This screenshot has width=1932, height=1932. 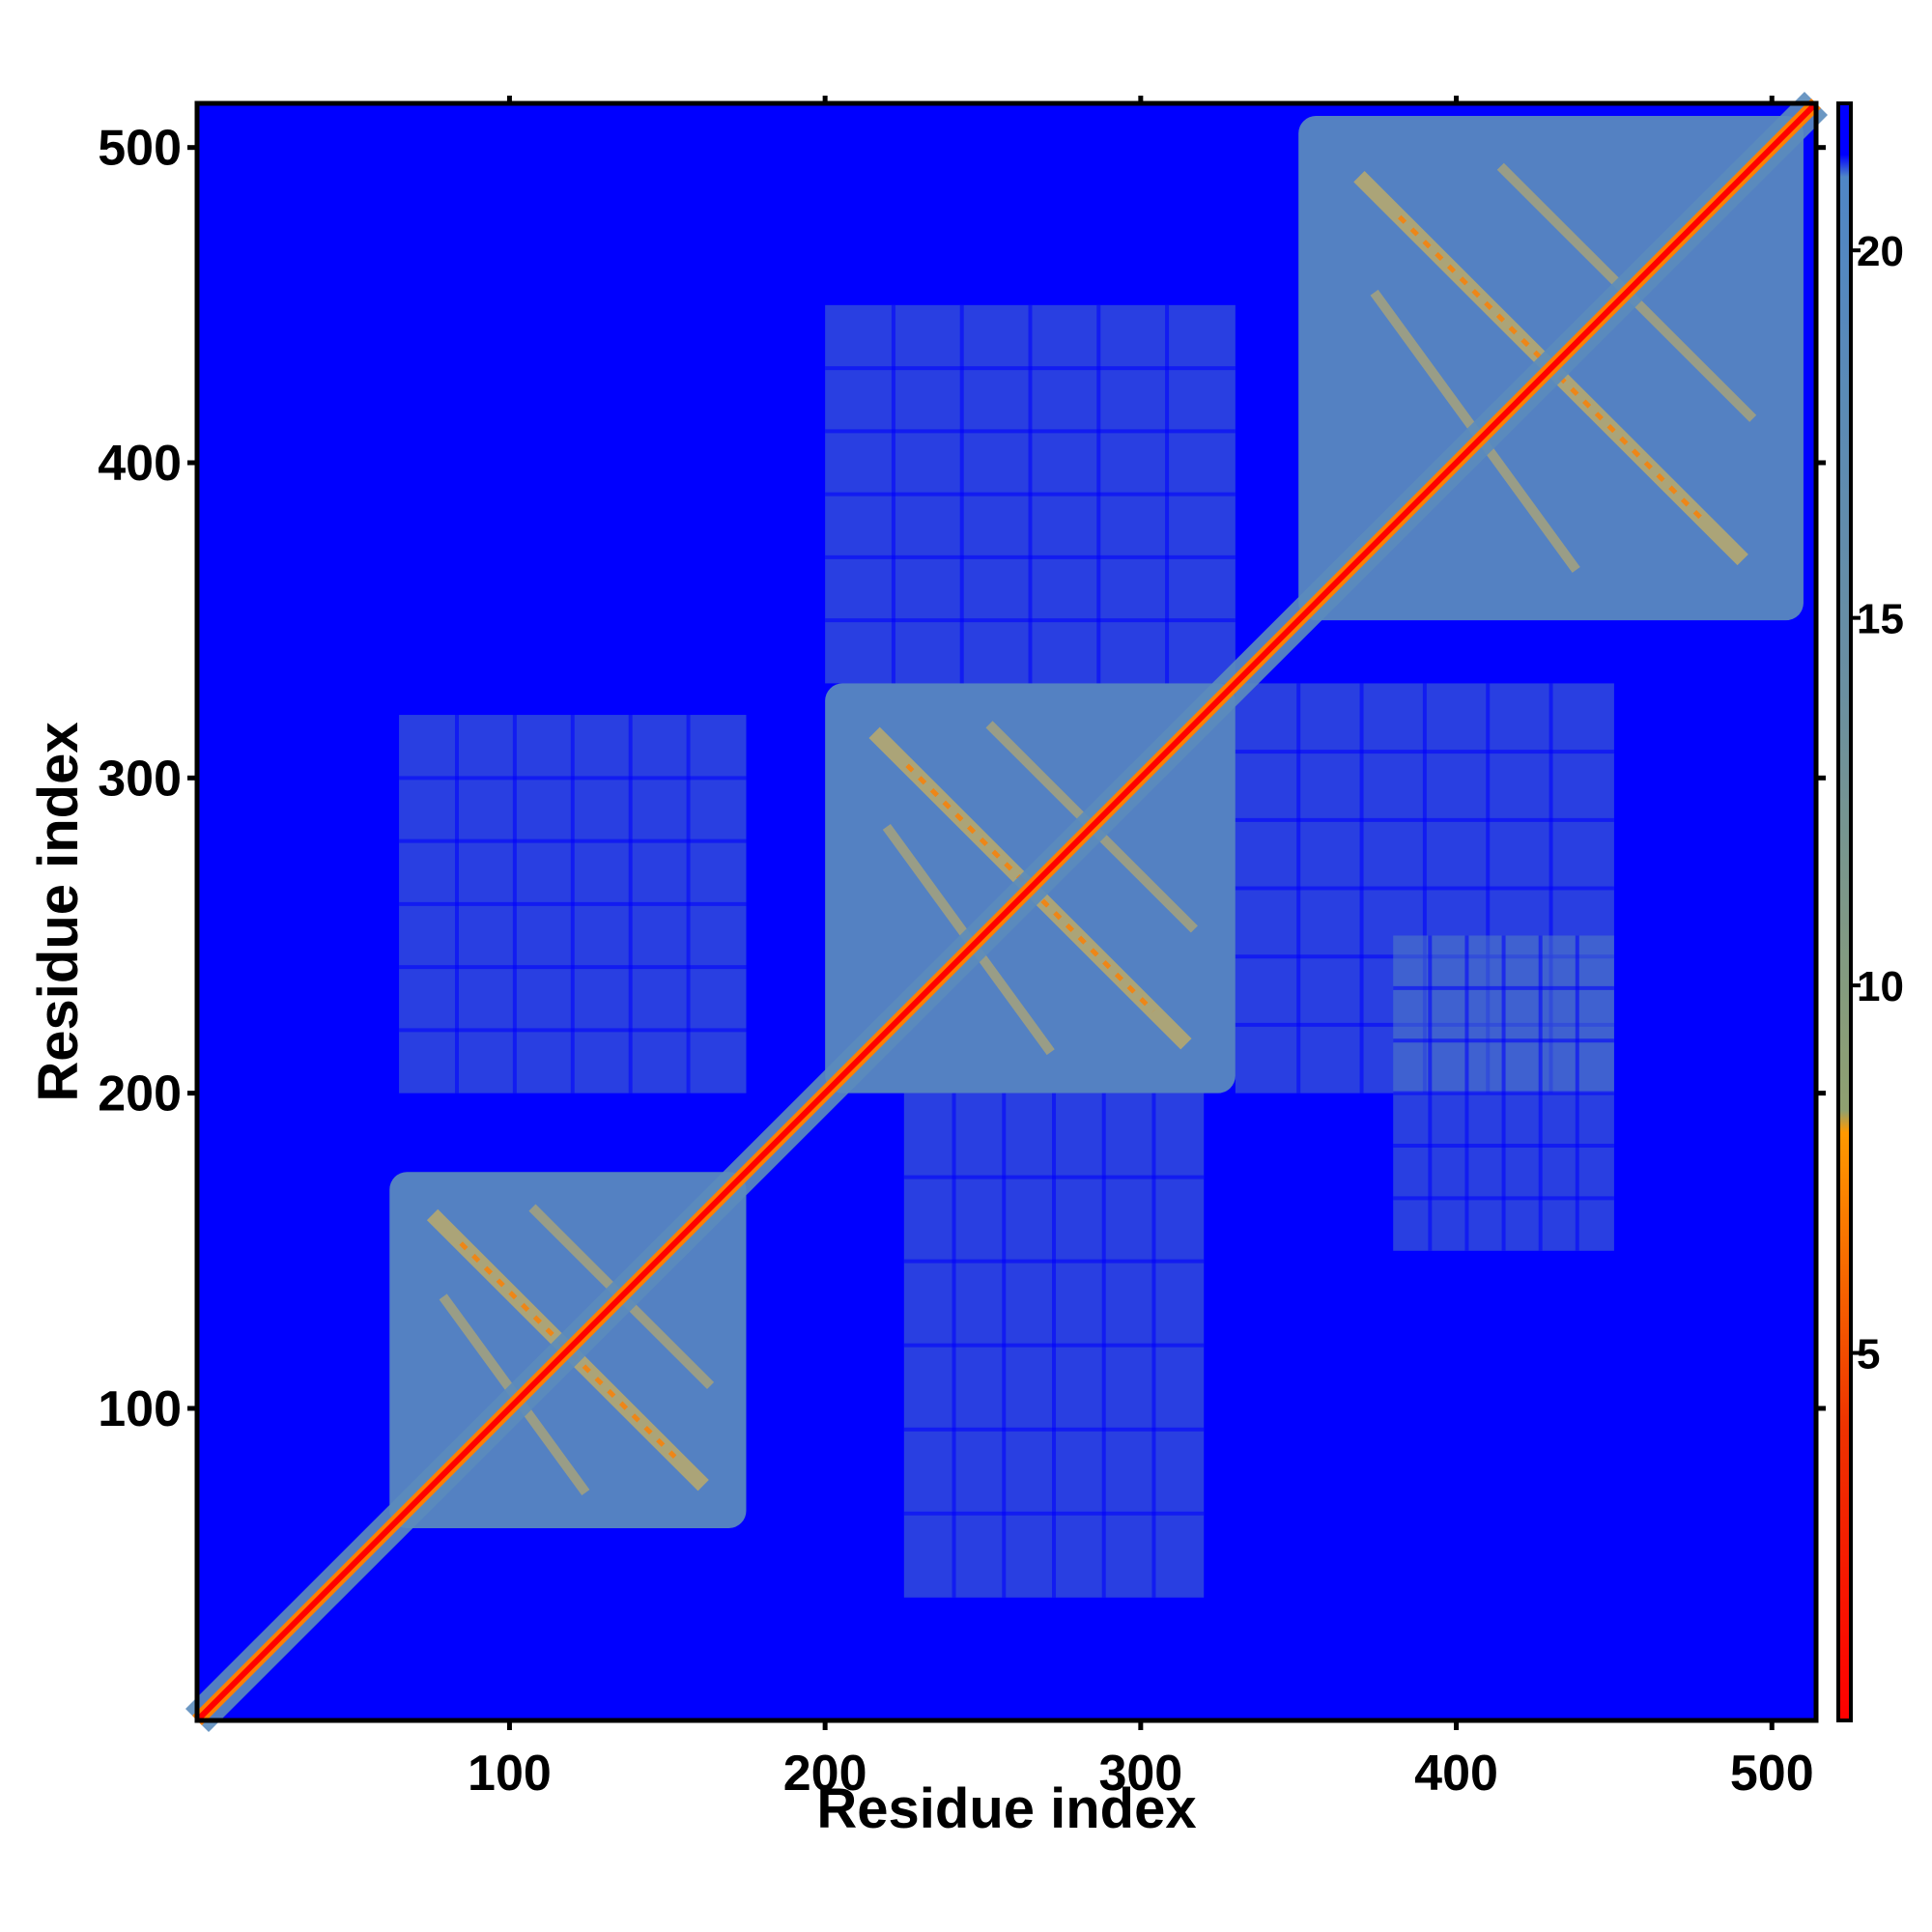 What do you see at coordinates (140, 149) in the screenshot?
I see `y-tick-label: 500` at bounding box center [140, 149].